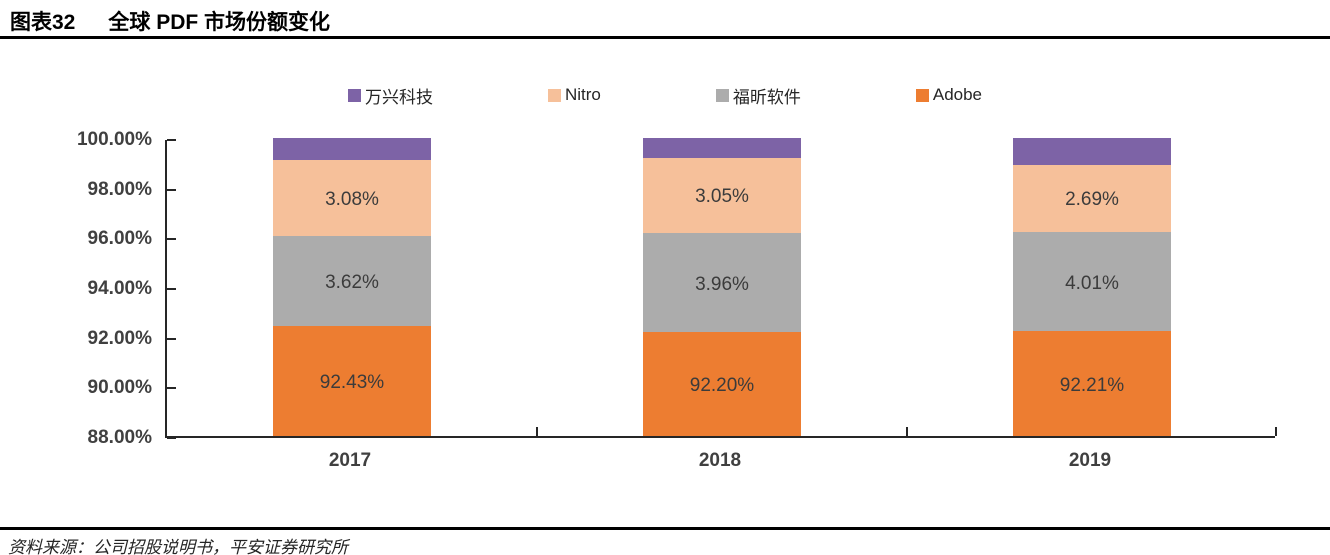 The width and height of the screenshot is (1330, 555). I want to click on legend-item-label: 万兴科技, so click(398, 97).